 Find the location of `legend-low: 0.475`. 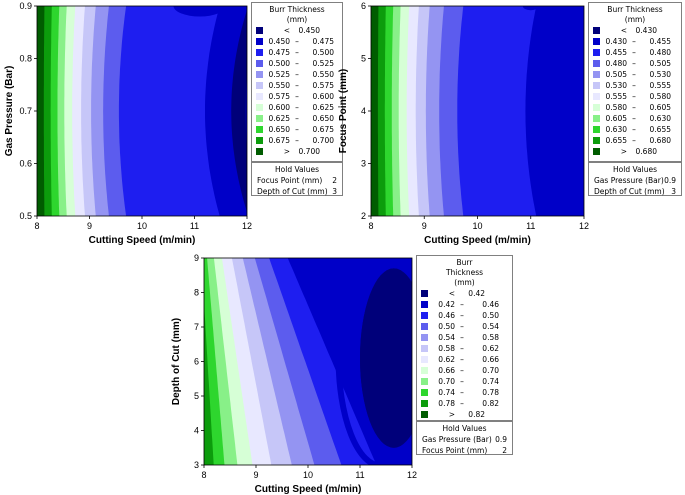

legend-low: 0.475 is located at coordinates (279, 52).